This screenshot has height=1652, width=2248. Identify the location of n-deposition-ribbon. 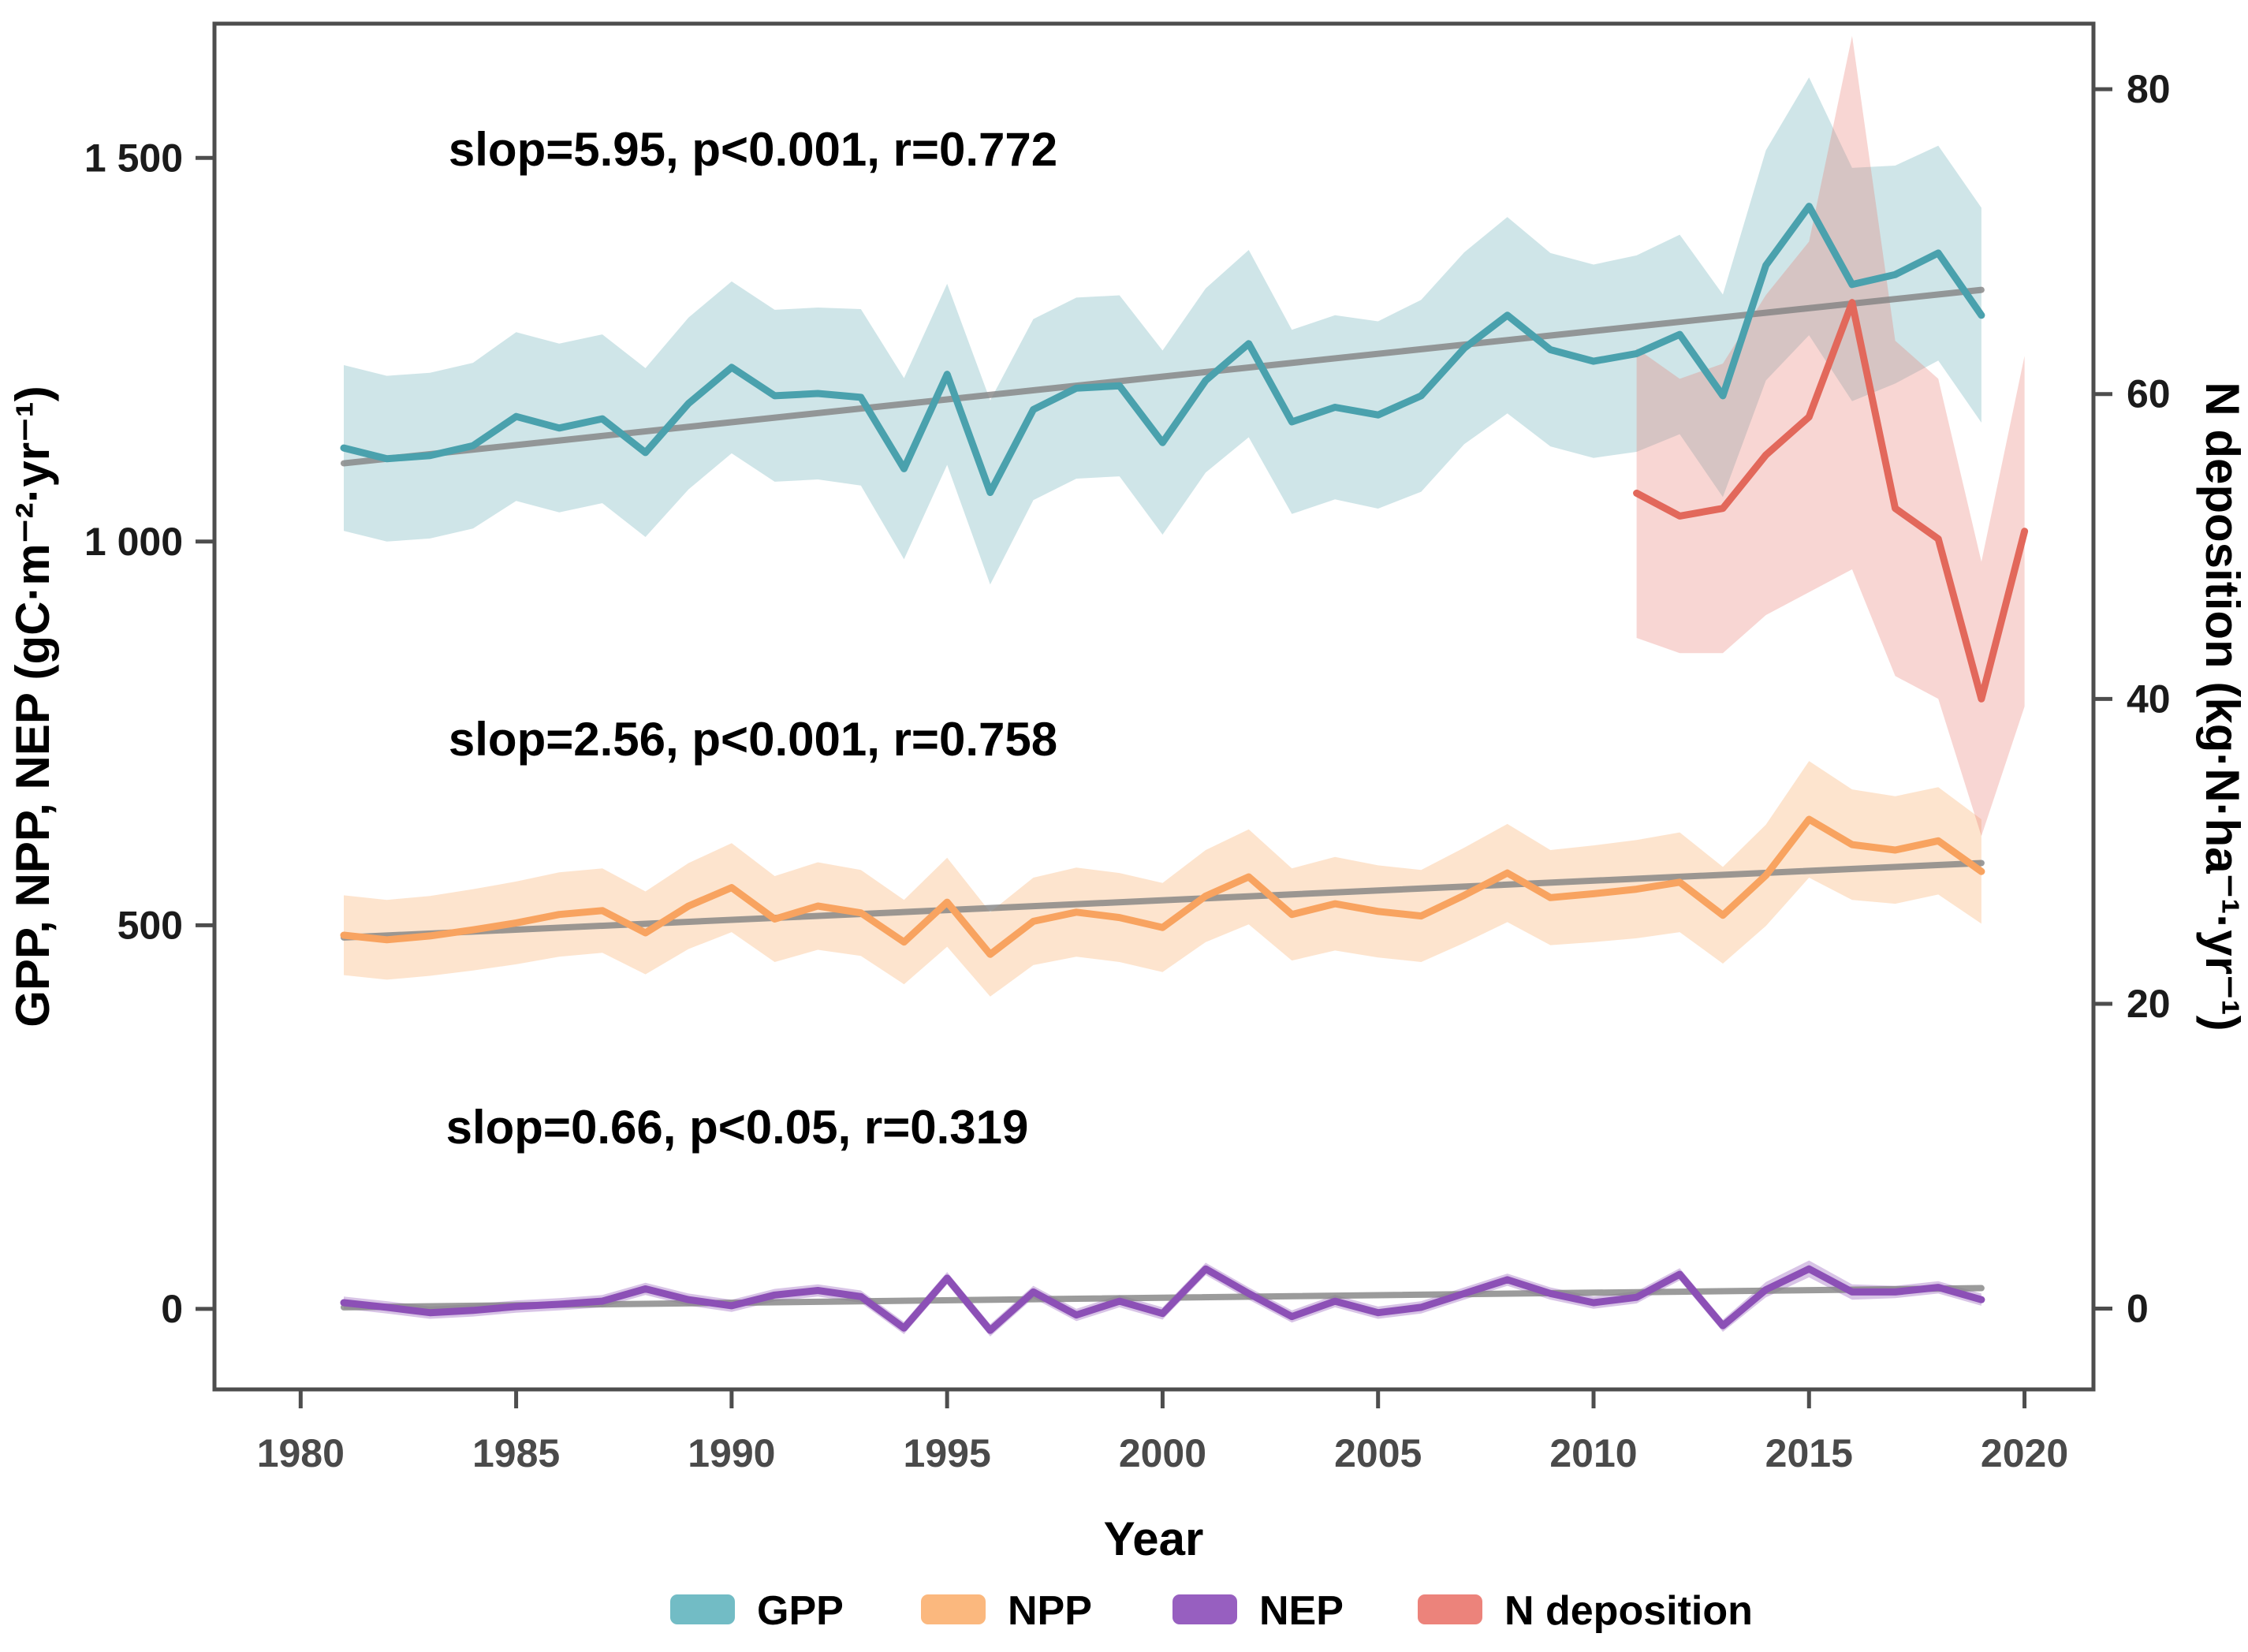
(1830, 436).